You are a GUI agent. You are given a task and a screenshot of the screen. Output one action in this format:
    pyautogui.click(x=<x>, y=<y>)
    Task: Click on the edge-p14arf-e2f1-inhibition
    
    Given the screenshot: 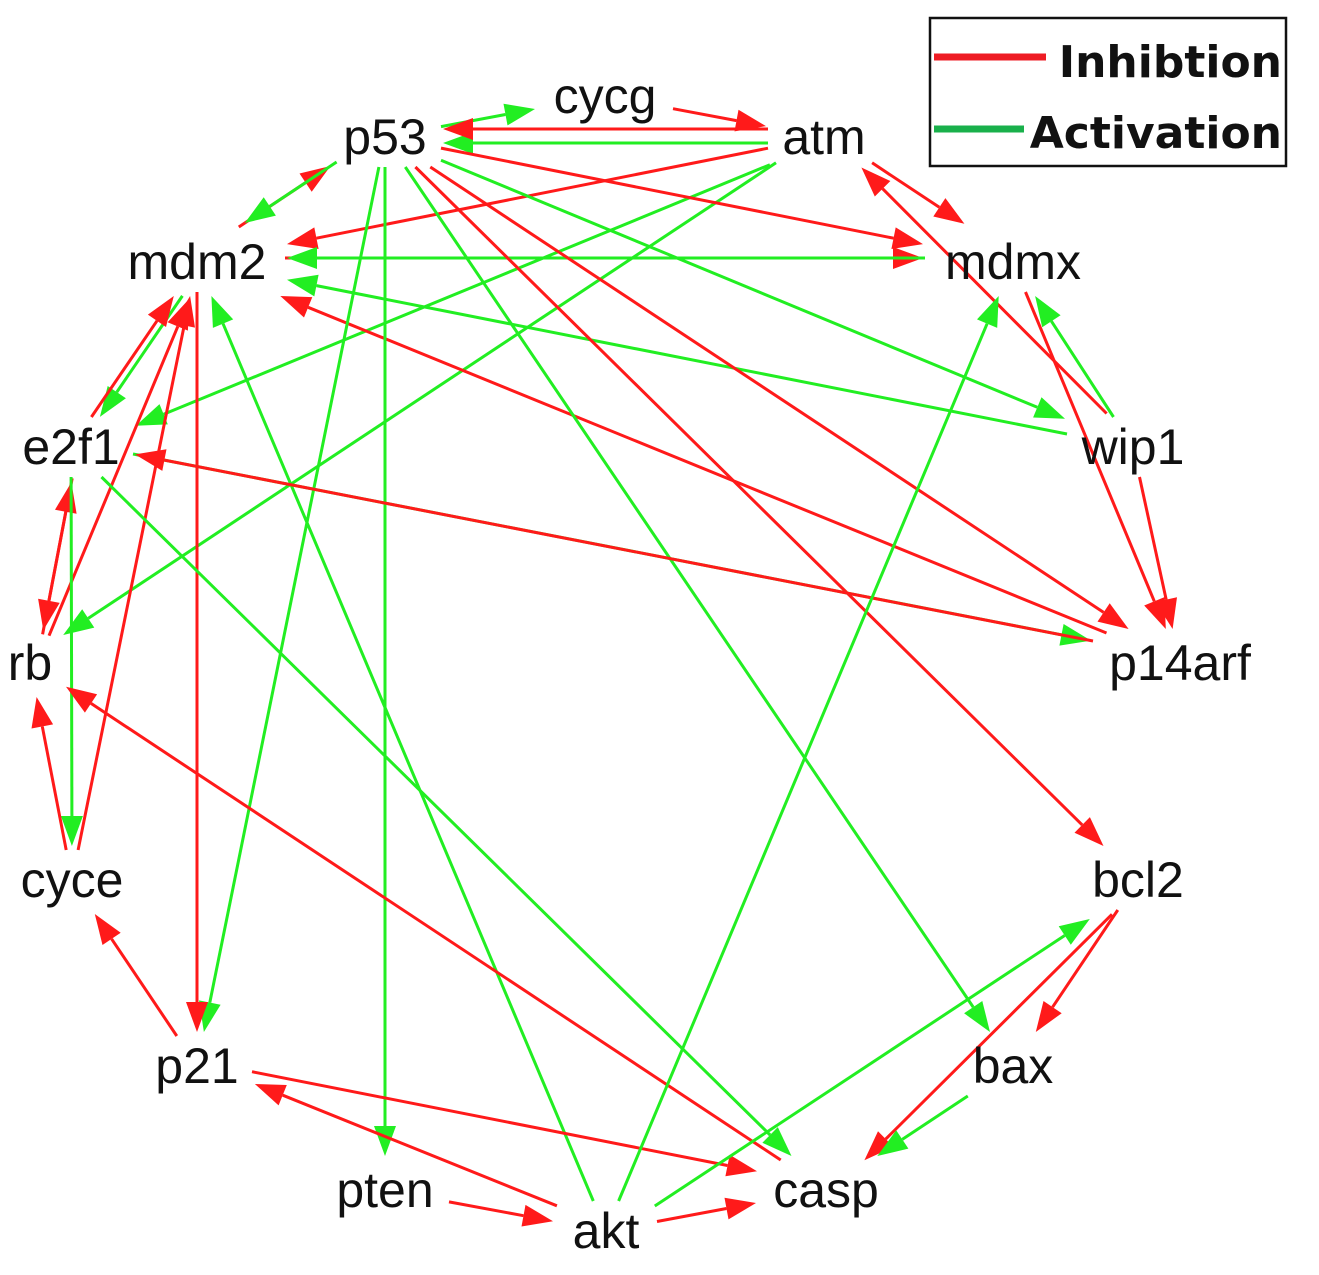 What is the action you would take?
    pyautogui.click(x=614, y=546)
    